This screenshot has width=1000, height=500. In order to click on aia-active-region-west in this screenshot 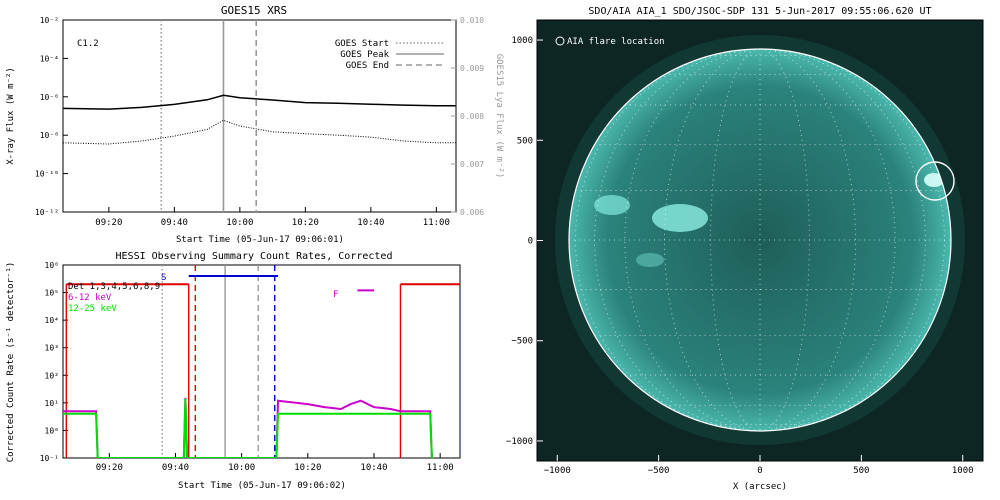, I will do `click(612, 205)`.